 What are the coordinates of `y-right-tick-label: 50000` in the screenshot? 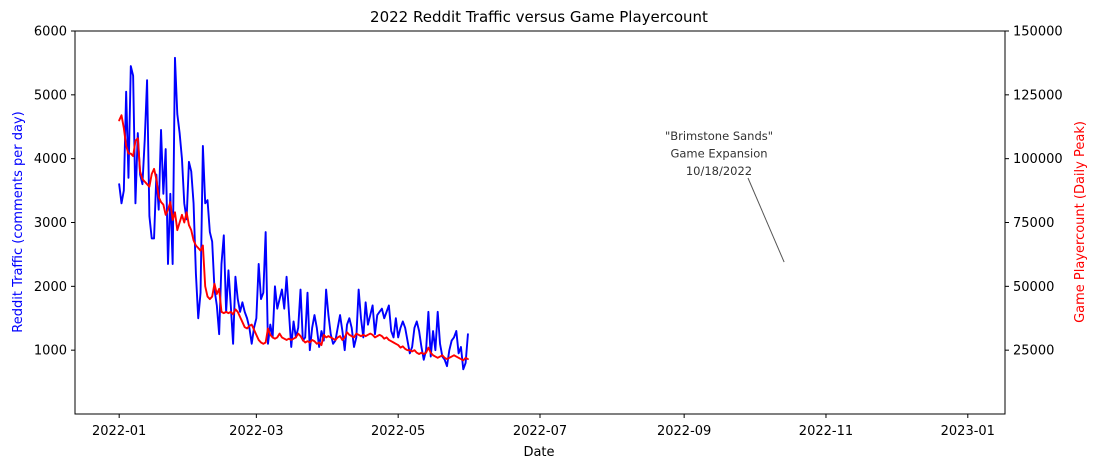 It's located at (1033, 287).